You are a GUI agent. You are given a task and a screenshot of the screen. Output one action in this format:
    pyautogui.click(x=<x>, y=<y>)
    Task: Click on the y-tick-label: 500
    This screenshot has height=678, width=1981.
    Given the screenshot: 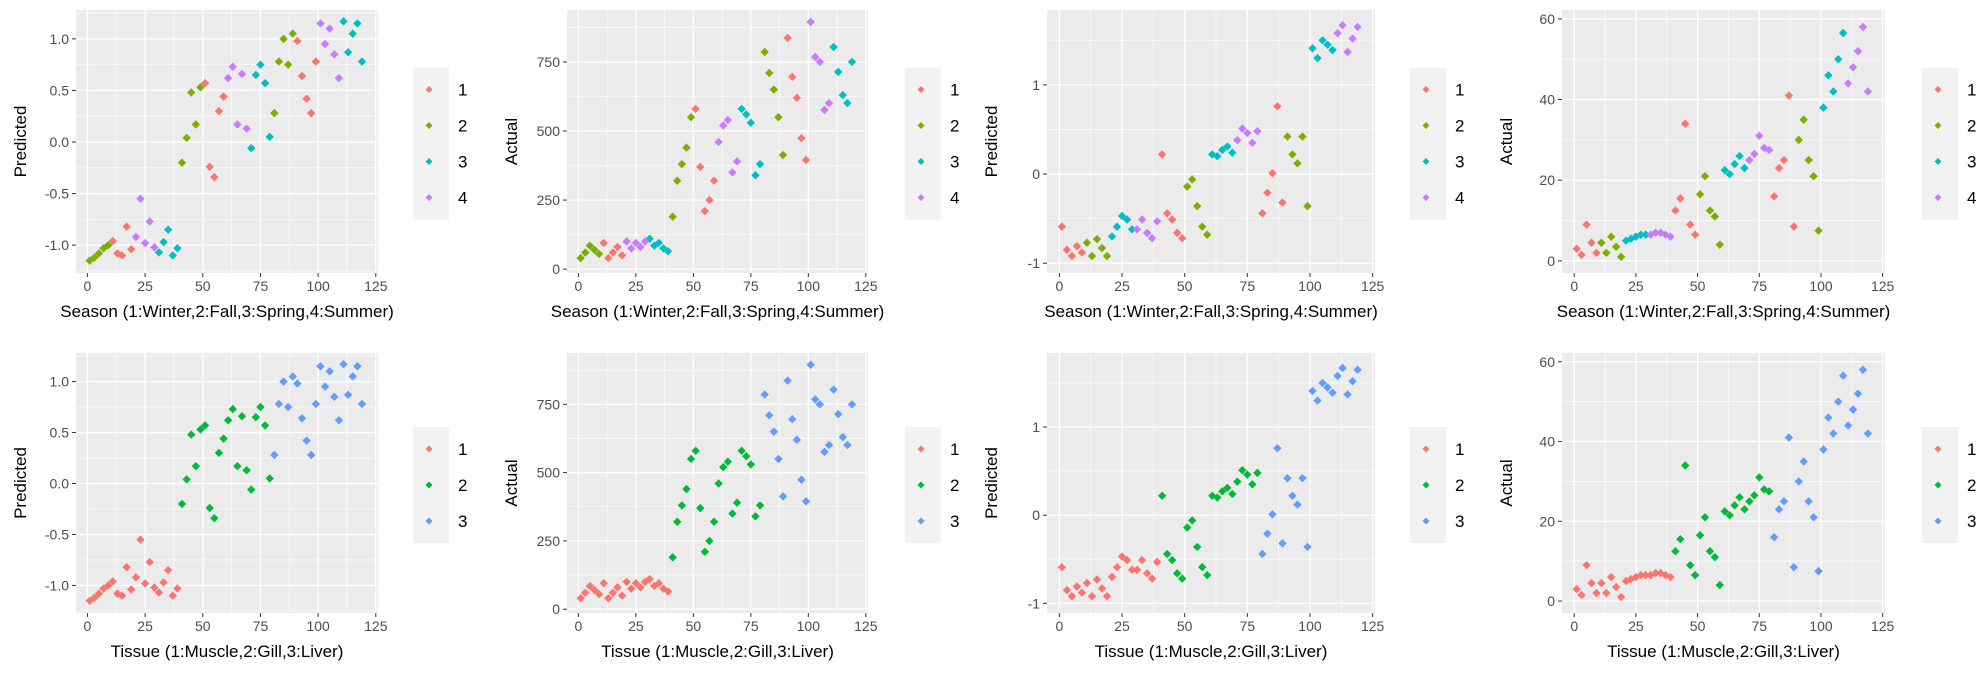 What is the action you would take?
    pyautogui.click(x=549, y=473)
    